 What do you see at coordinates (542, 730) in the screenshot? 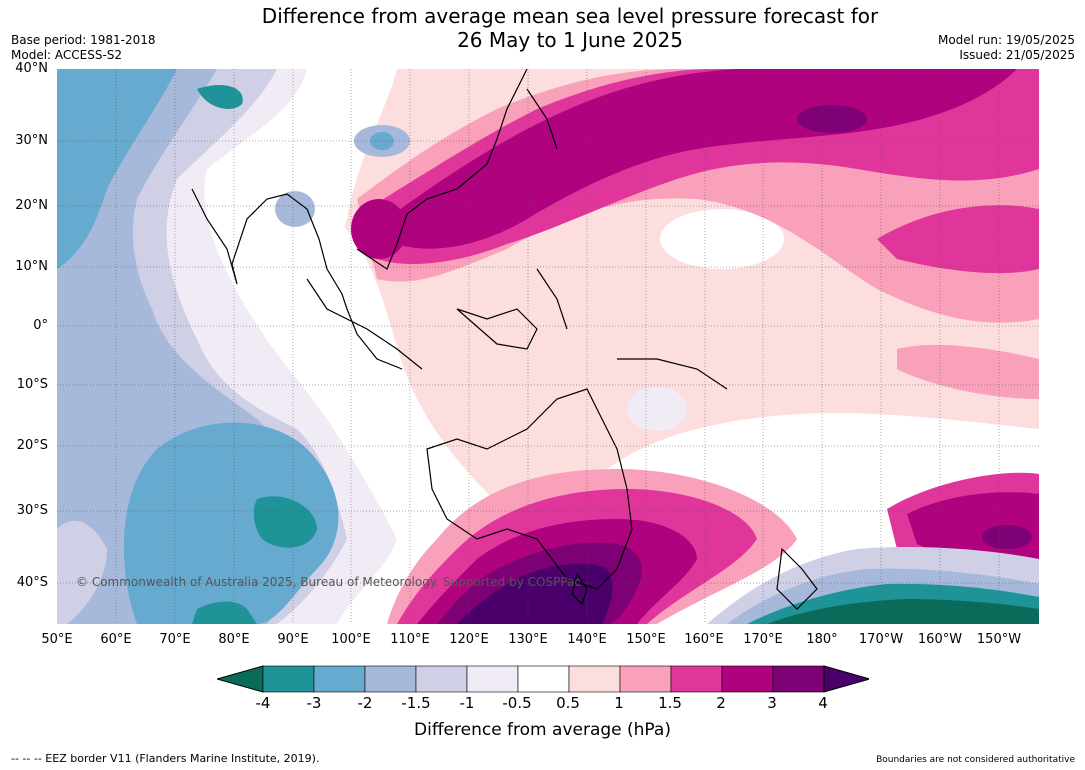
I see `colorbar-label: Difference from average (hPa)` at bounding box center [542, 730].